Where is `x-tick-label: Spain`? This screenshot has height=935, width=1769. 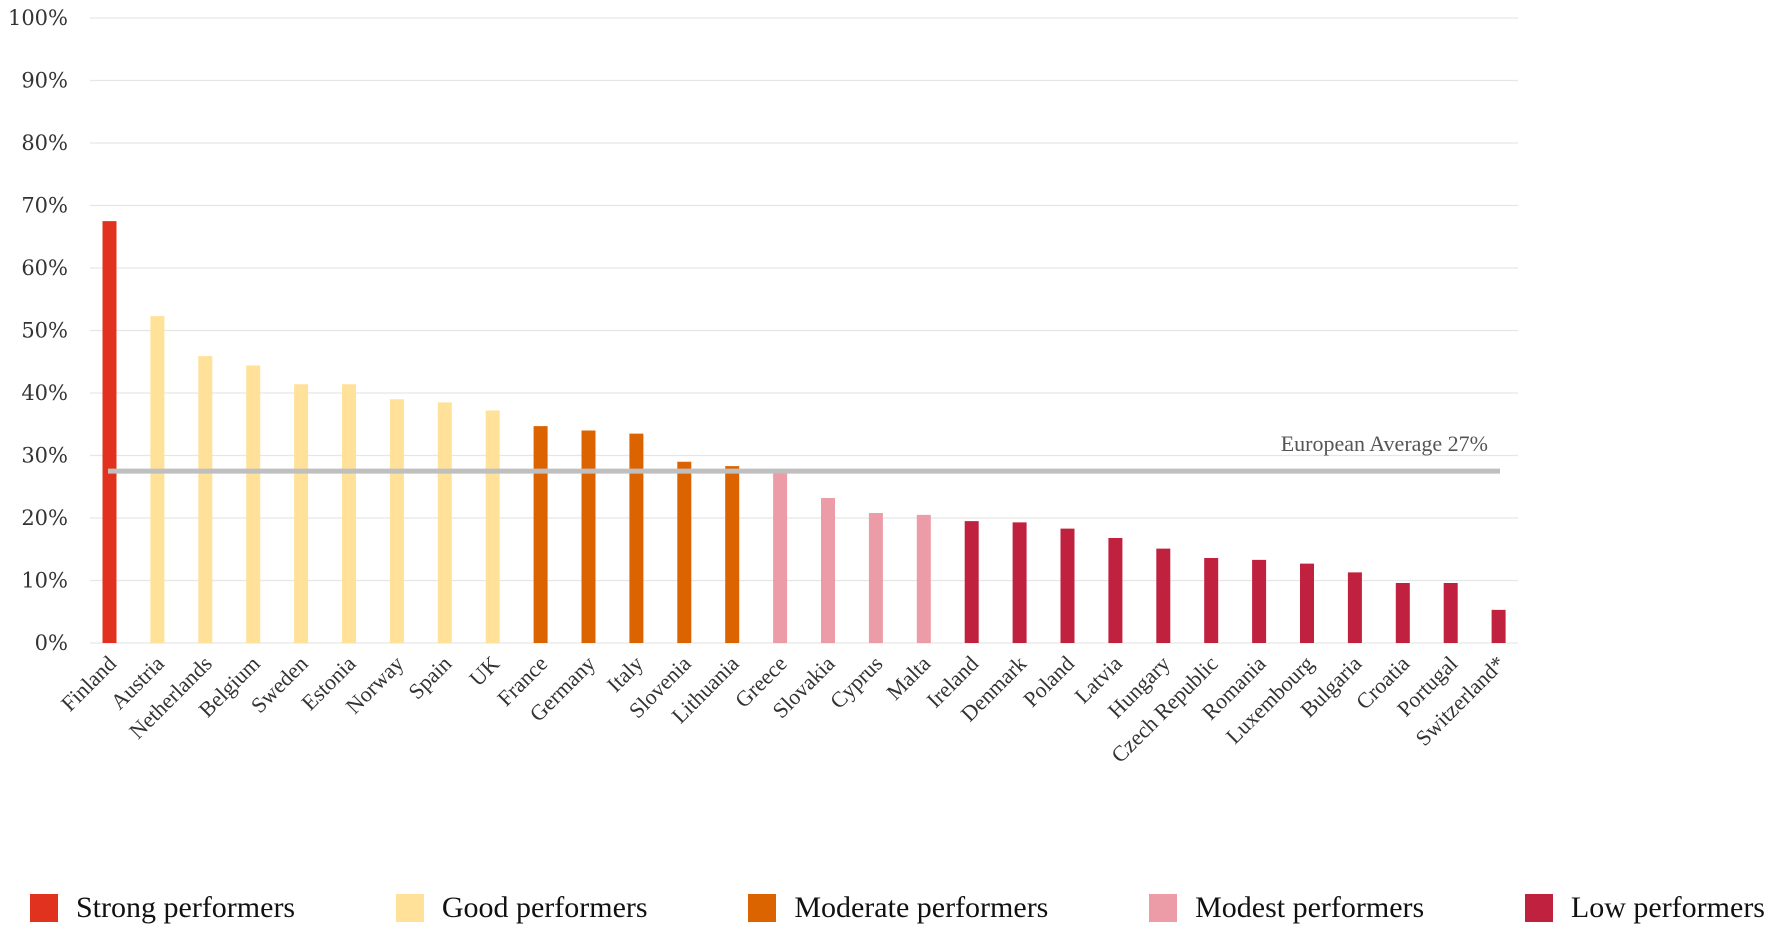 x-tick-label: Spain is located at coordinates (429, 677).